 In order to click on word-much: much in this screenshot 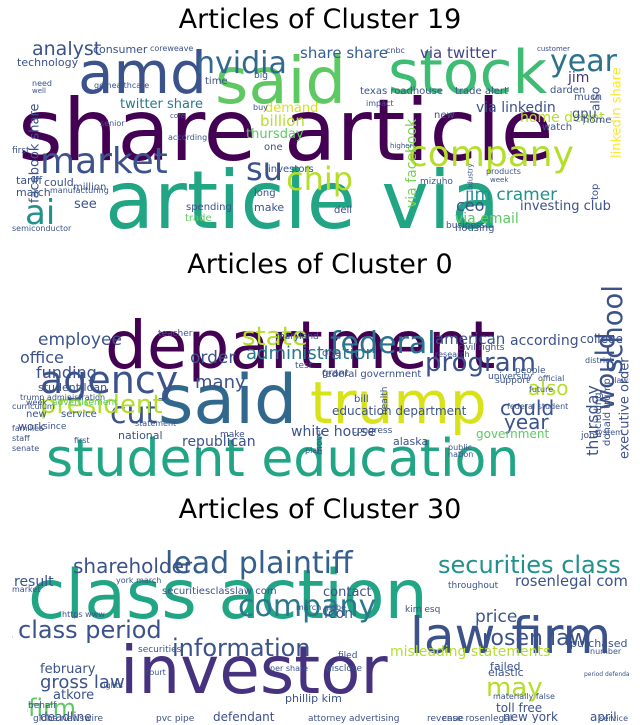, I will do `click(588, 97)`.